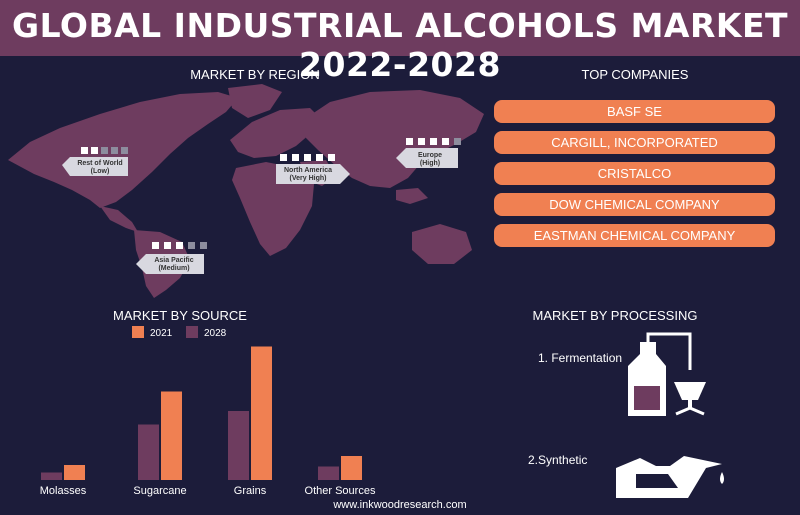  Describe the element at coordinates (670, 477) in the screenshot. I see `synthetic-icon` at that location.